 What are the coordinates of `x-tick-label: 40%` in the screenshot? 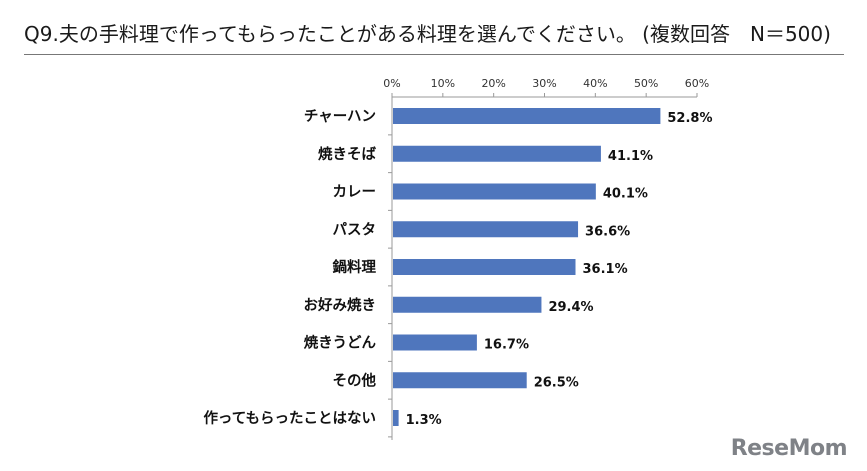 It's located at (595, 83).